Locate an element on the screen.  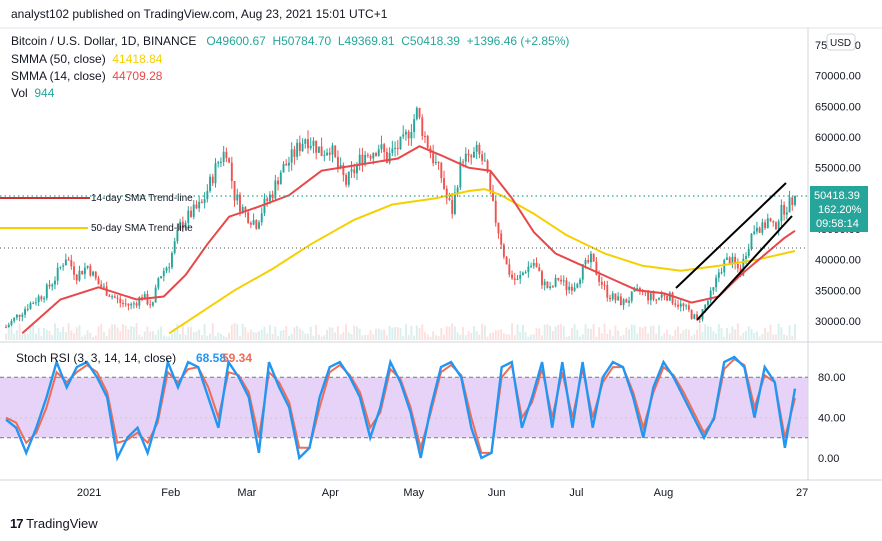
currency-button is located at coordinates (841, 42).